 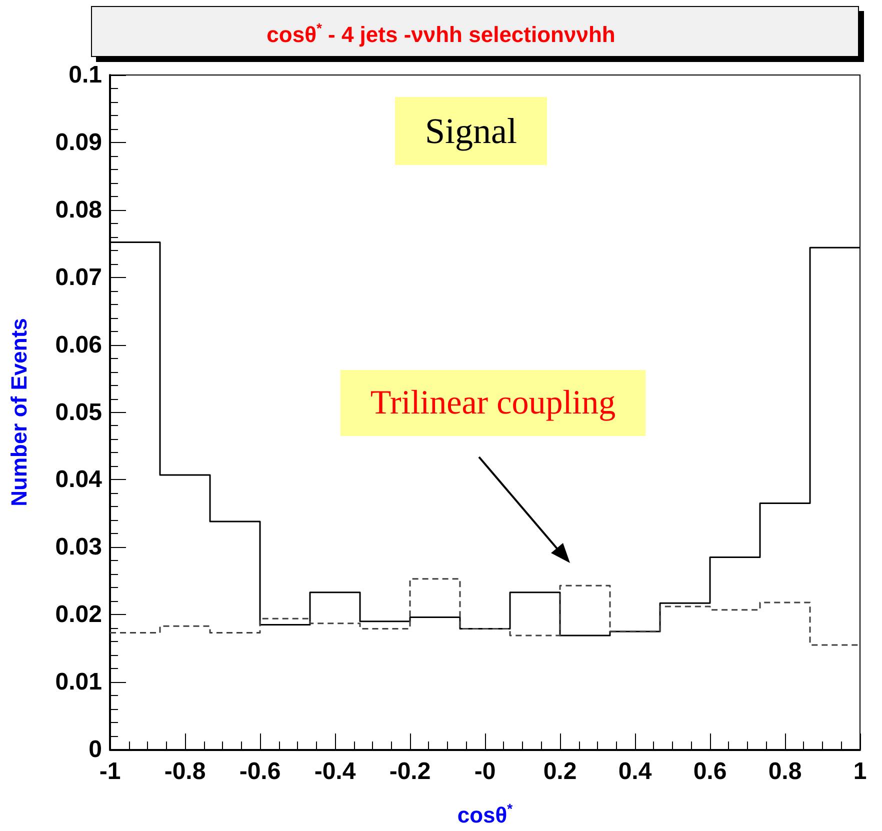 I want to click on y-tick-label: 0.04, so click(x=79, y=480).